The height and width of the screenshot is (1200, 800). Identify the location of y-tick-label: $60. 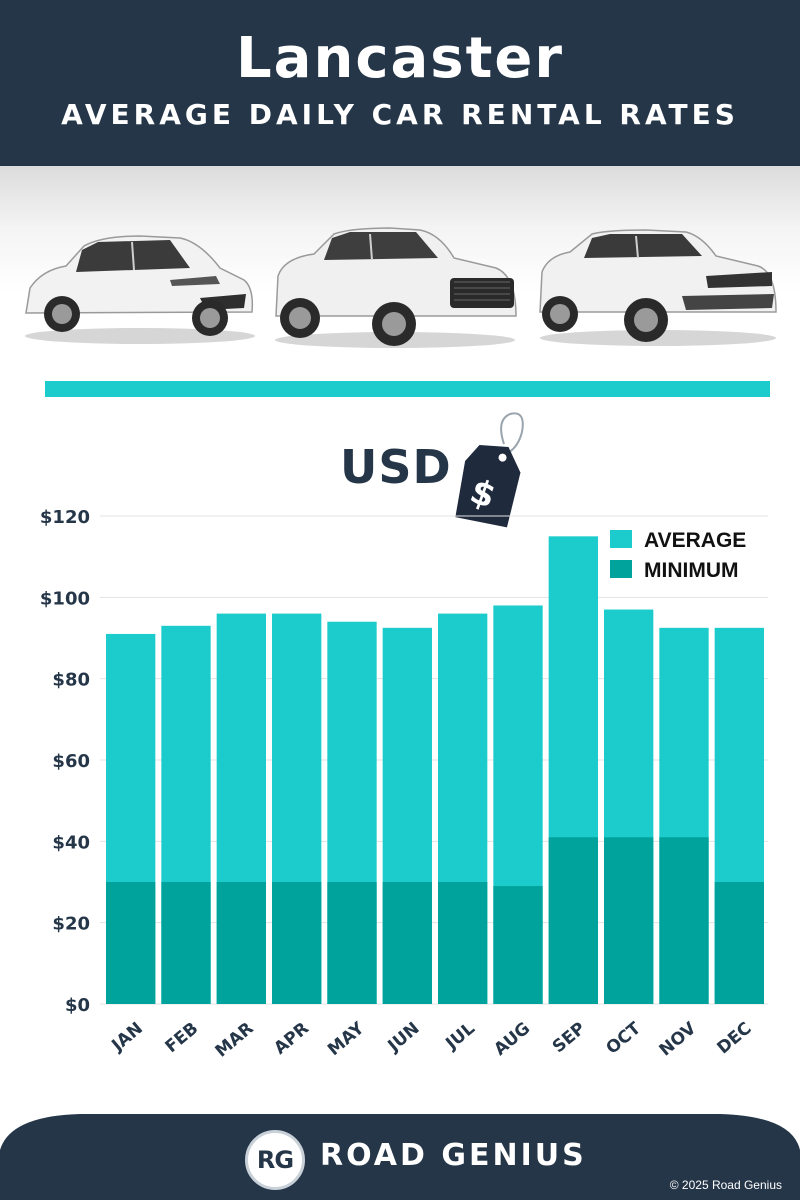
(71, 761).